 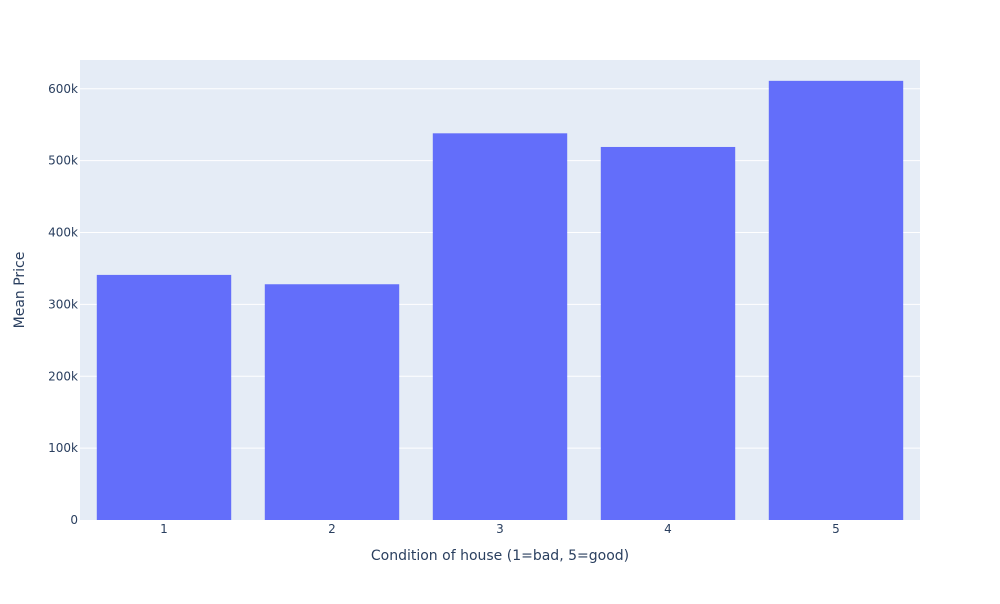 I want to click on y-tick-label: 100k, so click(x=63, y=448).